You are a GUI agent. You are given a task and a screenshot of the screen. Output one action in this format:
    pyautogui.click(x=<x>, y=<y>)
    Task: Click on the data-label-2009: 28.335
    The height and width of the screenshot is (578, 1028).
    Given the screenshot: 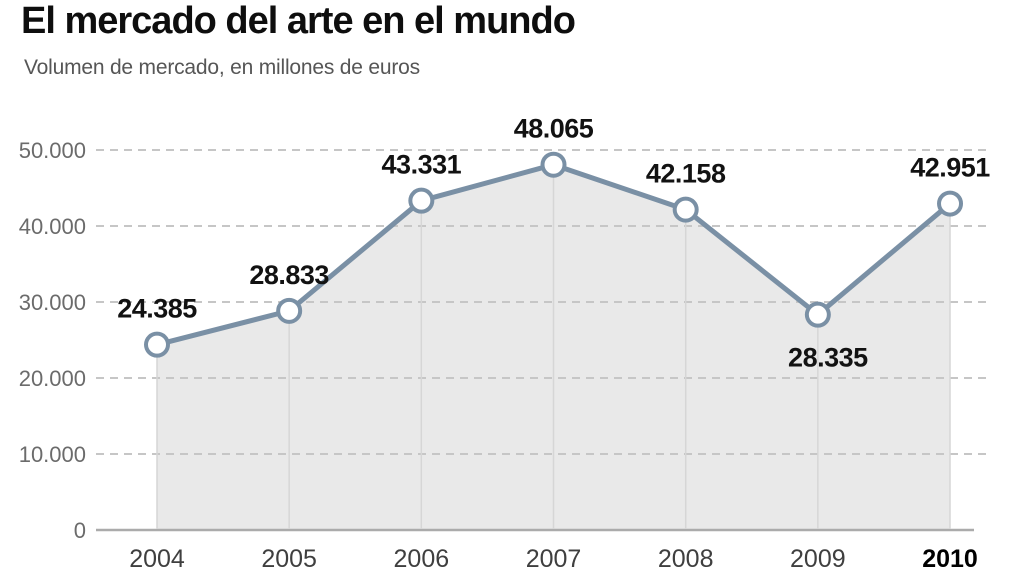 What is the action you would take?
    pyautogui.click(x=828, y=358)
    